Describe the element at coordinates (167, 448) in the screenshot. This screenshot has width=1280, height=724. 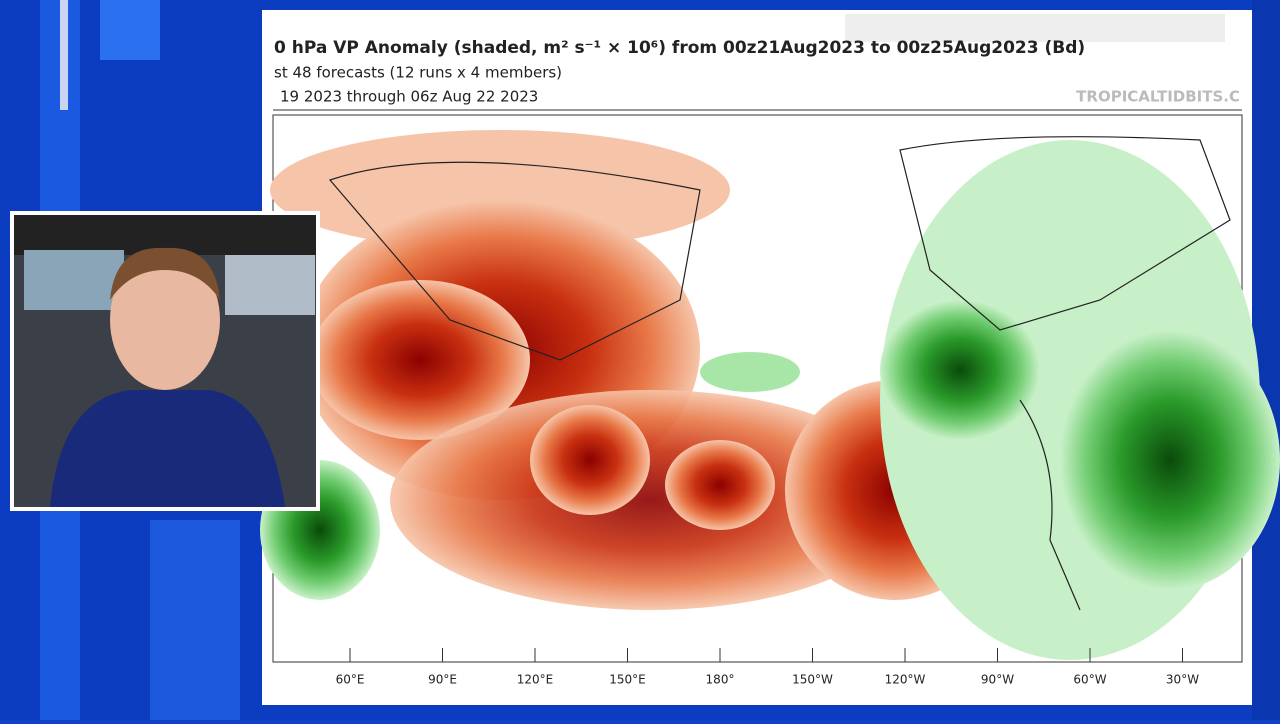
I see `person-body` at that location.